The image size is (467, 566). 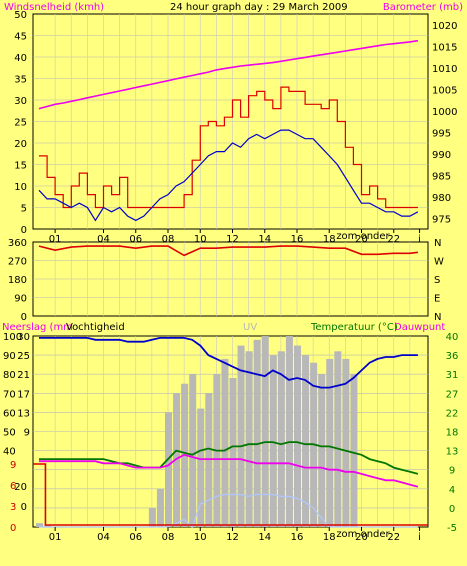 I want to click on barometer-y-tick-label: 975, so click(x=441, y=219).